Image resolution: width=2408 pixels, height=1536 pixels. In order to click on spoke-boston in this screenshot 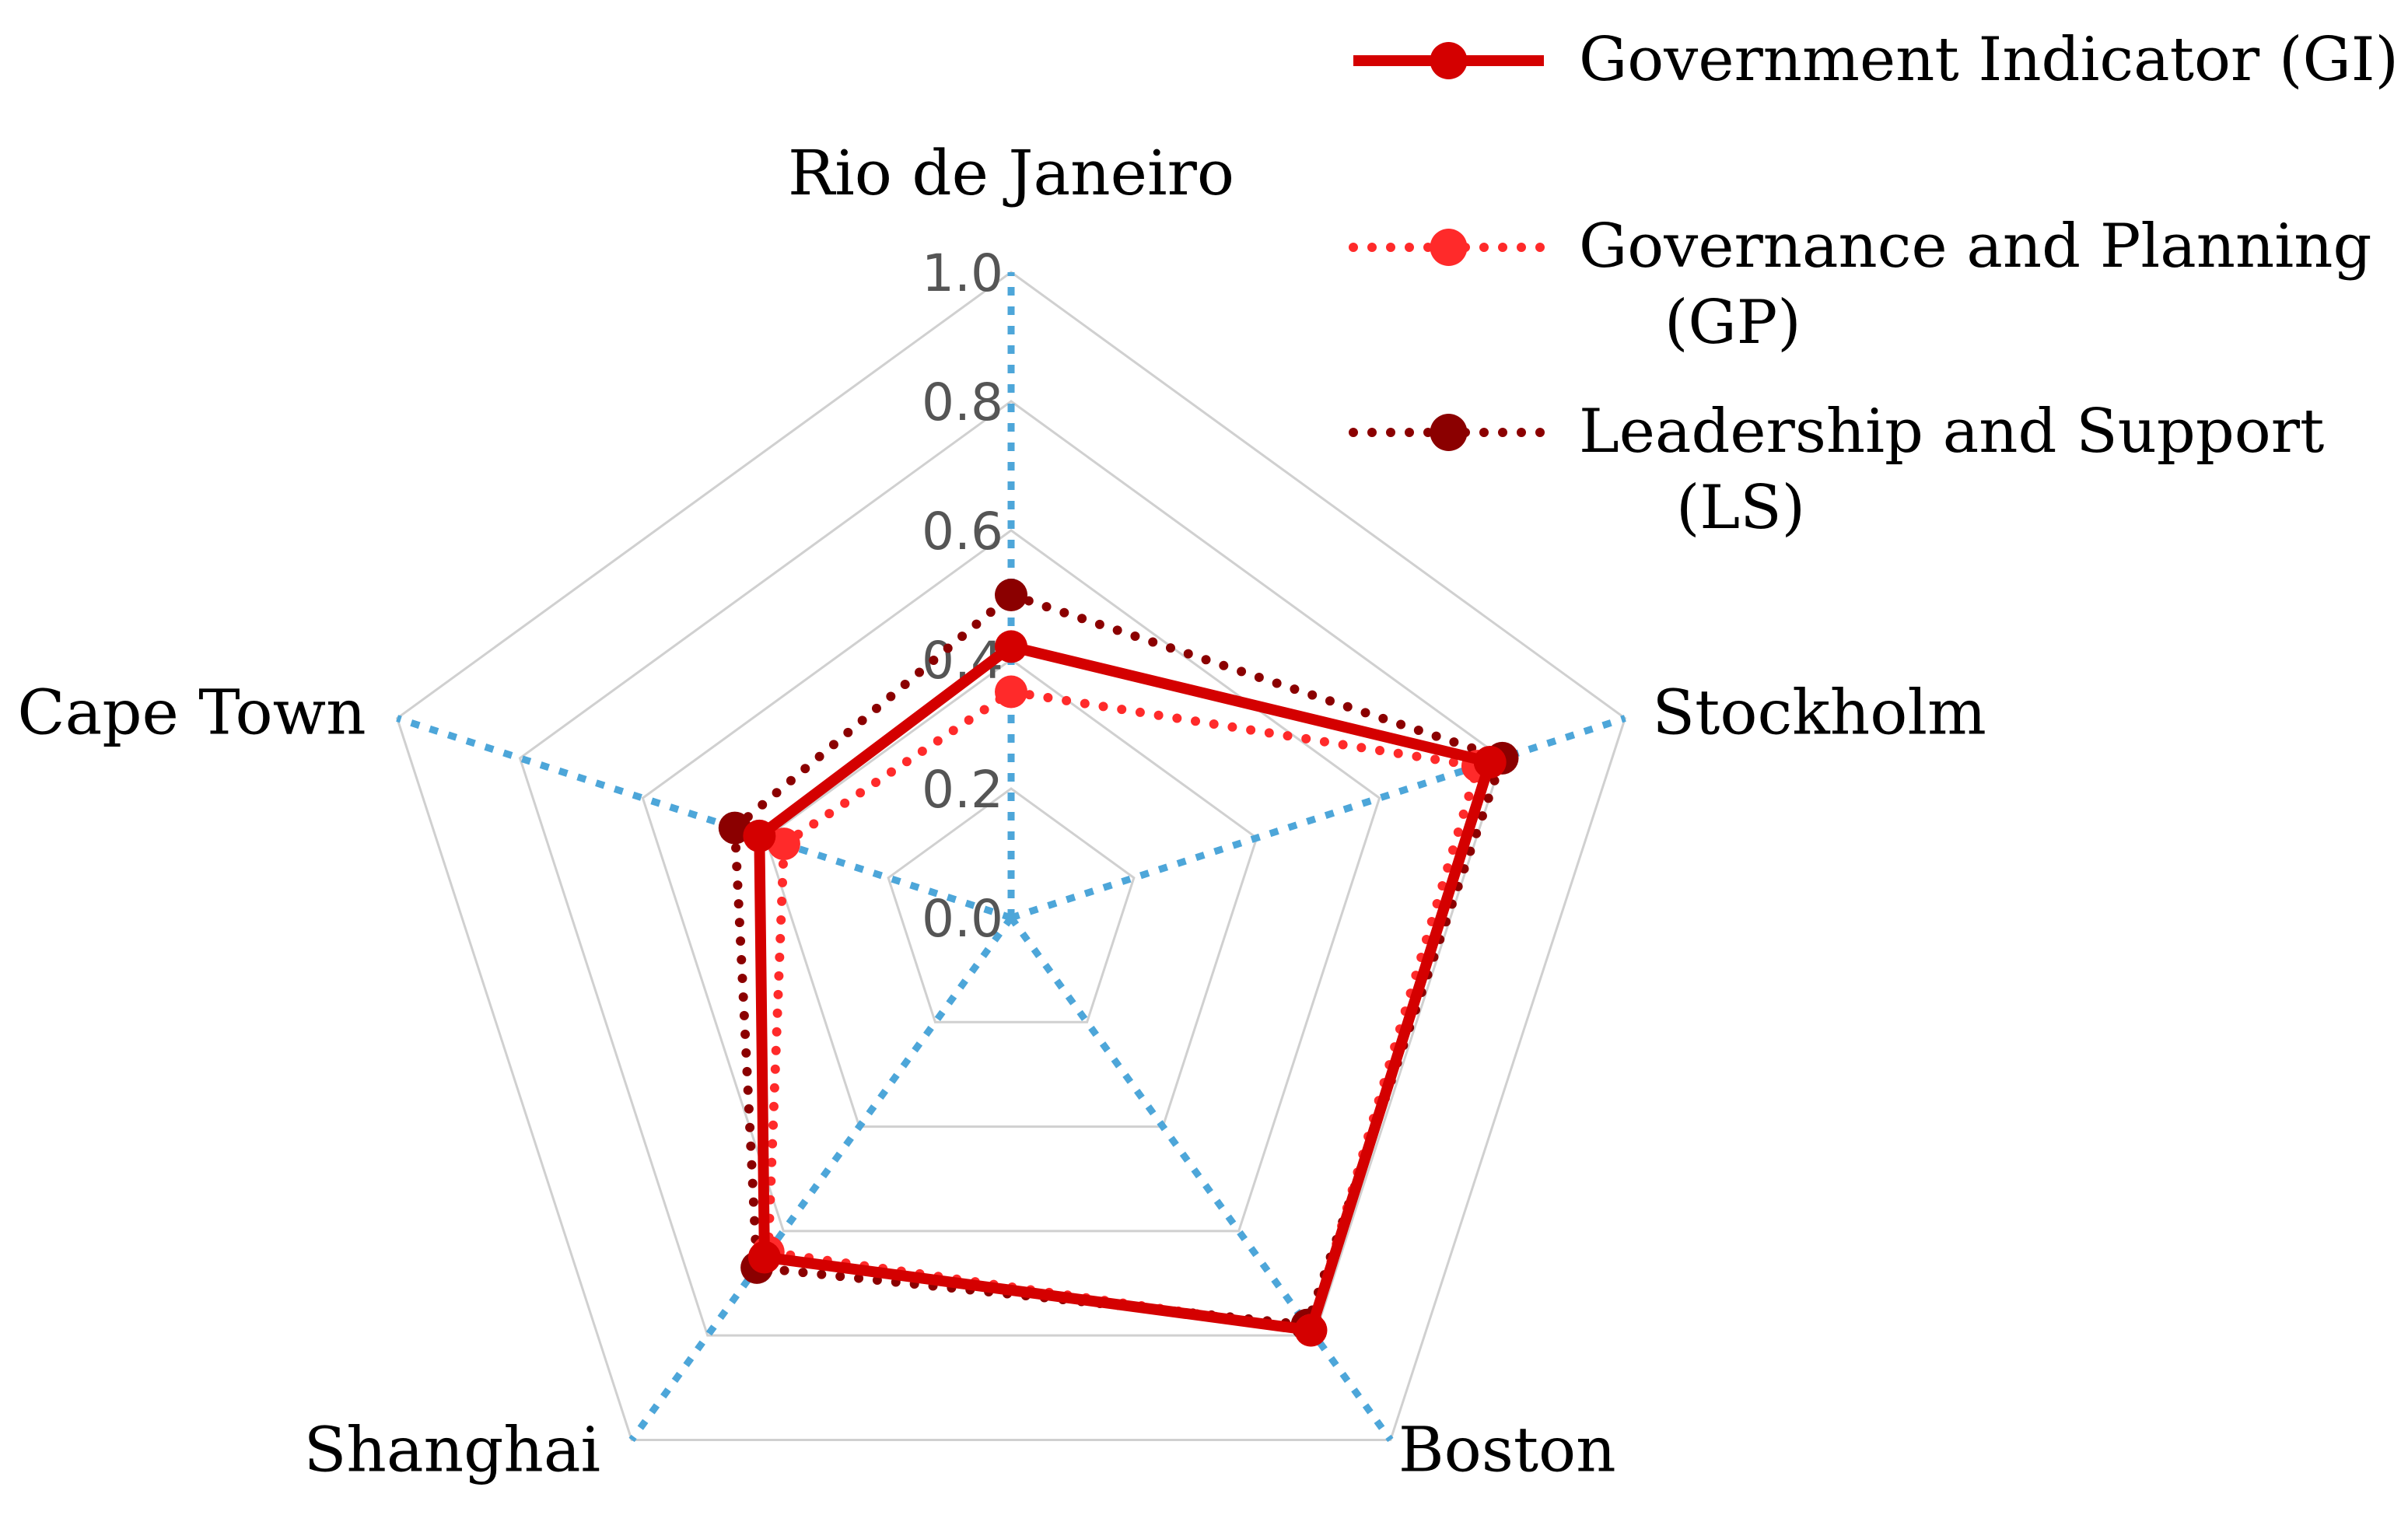, I will do `click(1201, 1179)`.